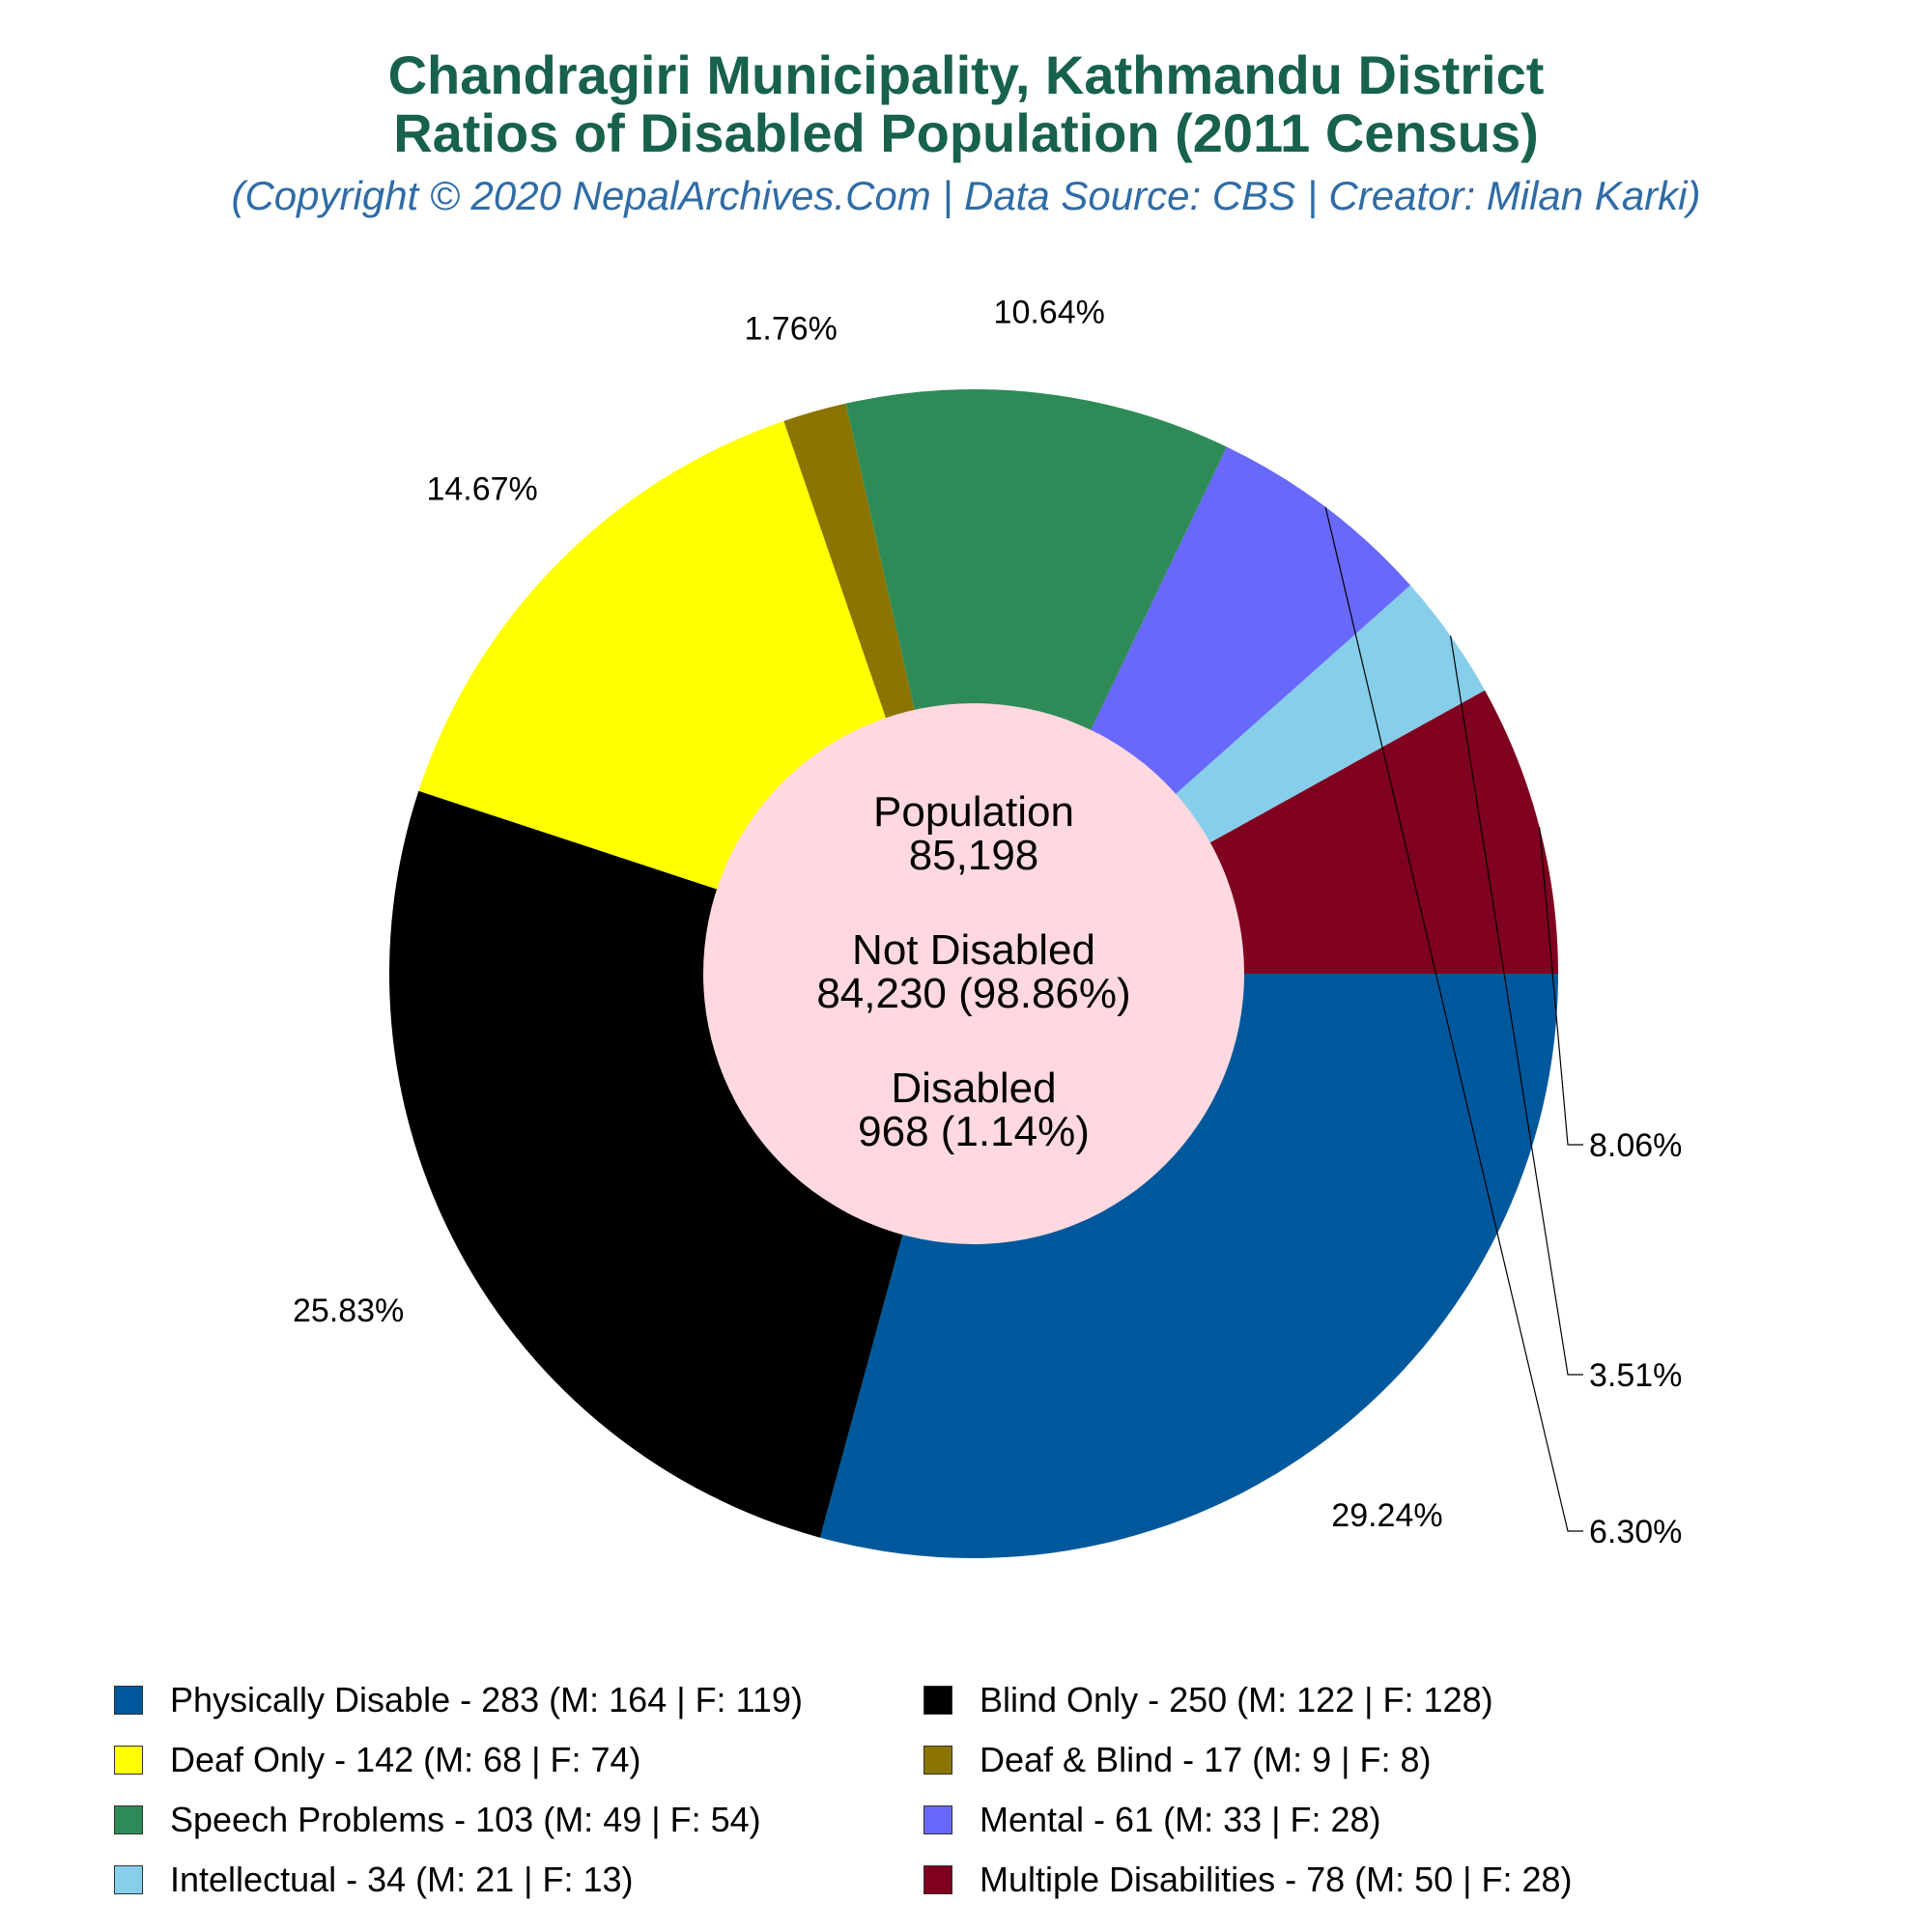 The height and width of the screenshot is (1932, 1932). What do you see at coordinates (402, 1879) in the screenshot?
I see `legend-label: Intellectual - 34 (M: 21 | F: 13)` at bounding box center [402, 1879].